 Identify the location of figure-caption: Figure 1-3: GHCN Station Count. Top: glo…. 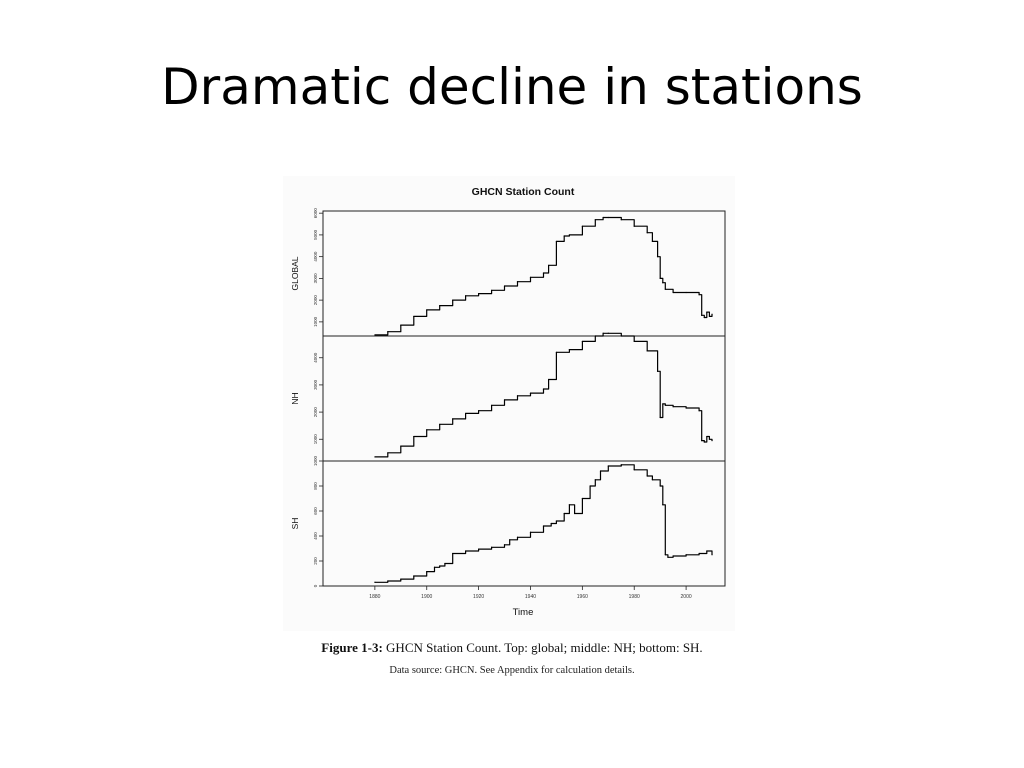
(512, 648).